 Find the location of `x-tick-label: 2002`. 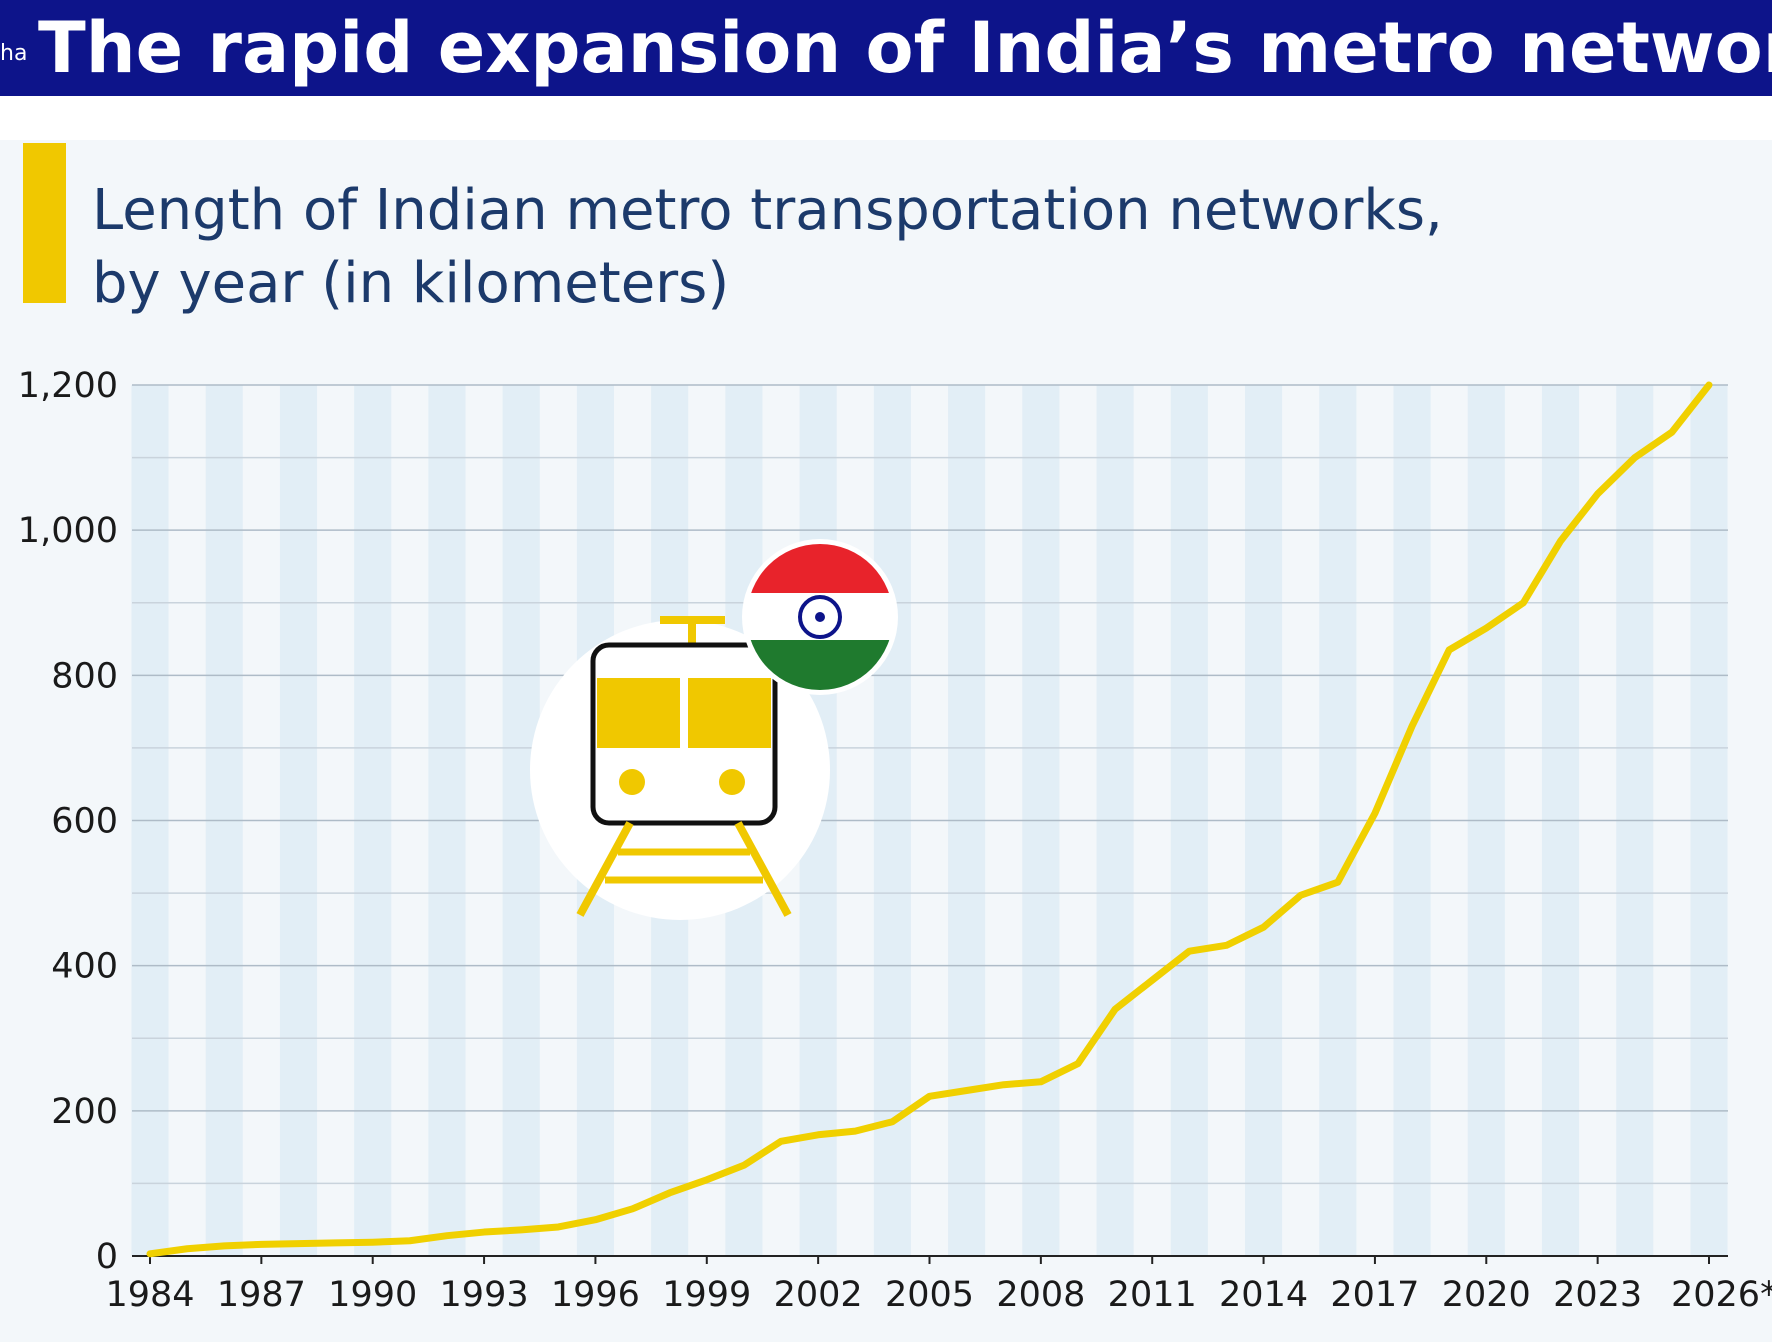

x-tick-label: 2002 is located at coordinates (818, 1295).